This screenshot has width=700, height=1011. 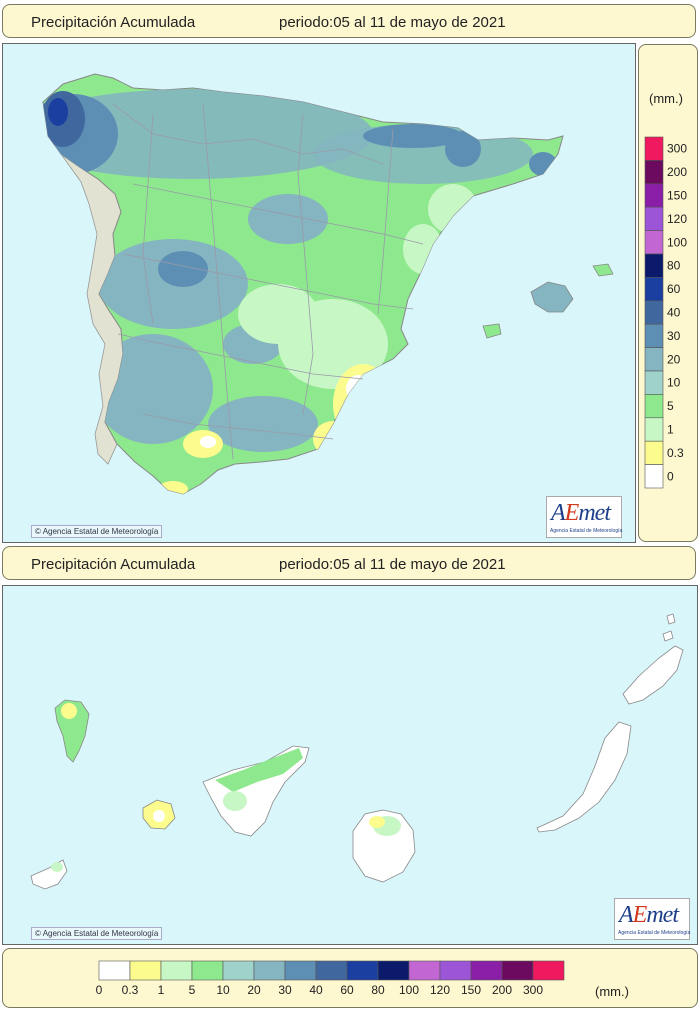 What do you see at coordinates (471, 990) in the screenshot?
I see `bottom-legend-label-150: 150` at bounding box center [471, 990].